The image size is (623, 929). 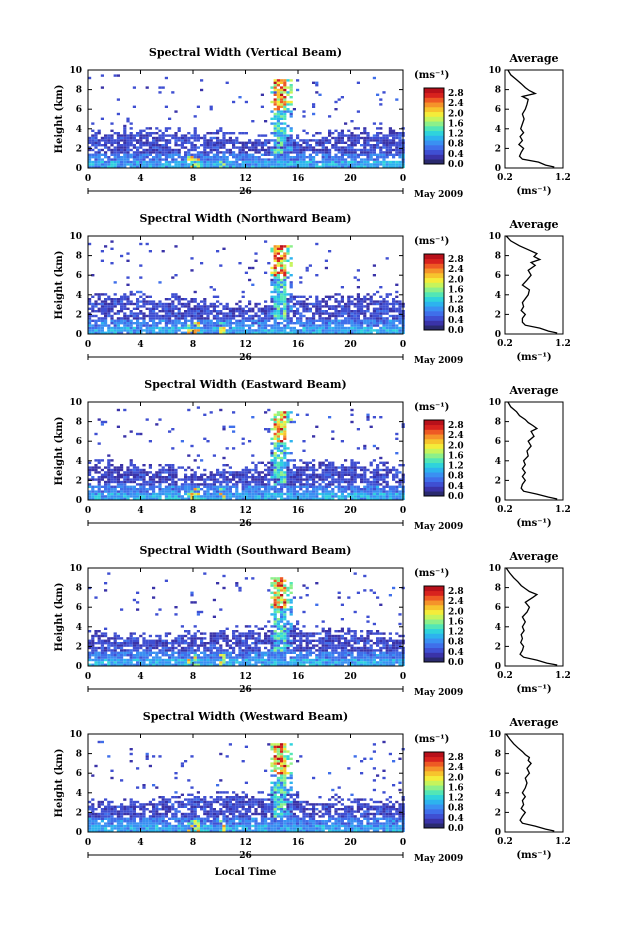 What do you see at coordinates (79, 501) in the screenshot?
I see `y-tick-label: 0` at bounding box center [79, 501].